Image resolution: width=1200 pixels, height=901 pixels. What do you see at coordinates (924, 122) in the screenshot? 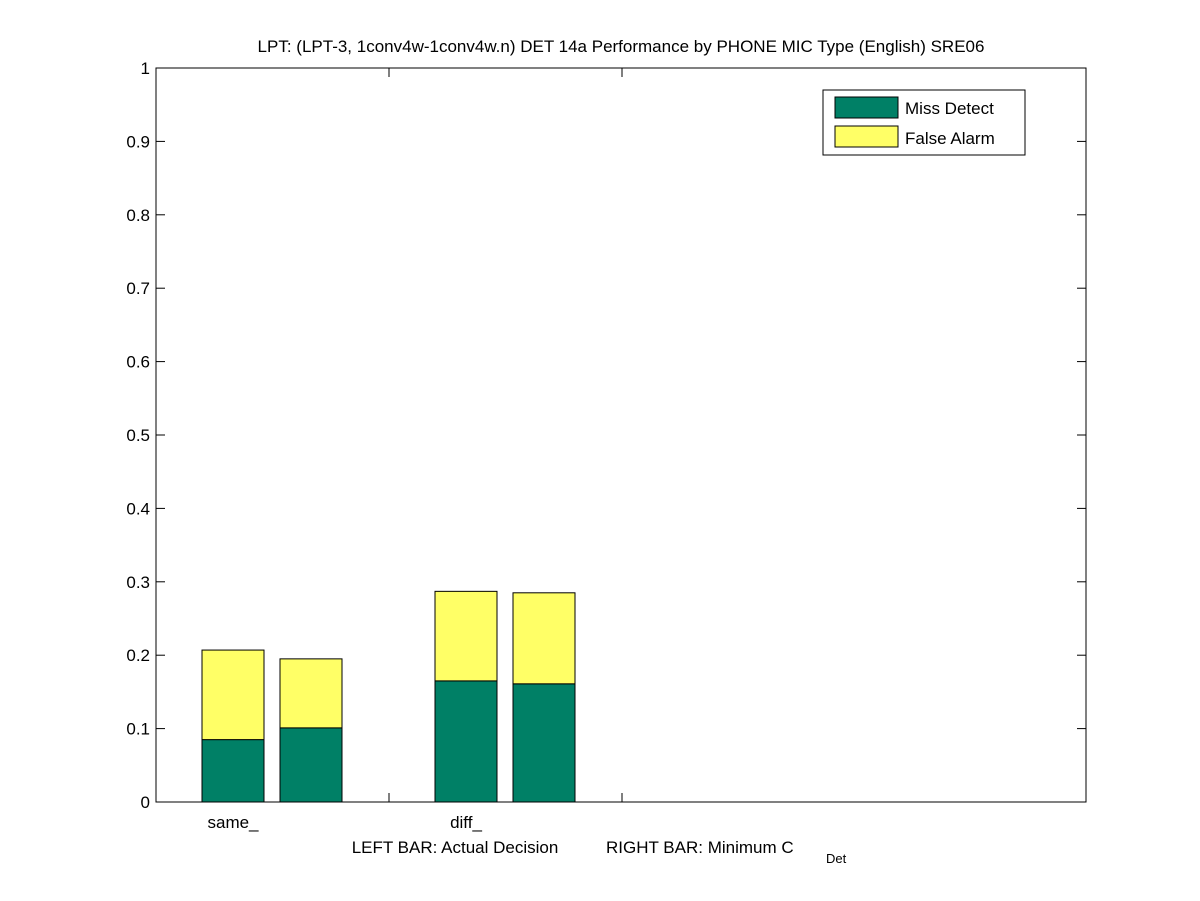
I see `legend: Miss Detect False Alarm` at bounding box center [924, 122].